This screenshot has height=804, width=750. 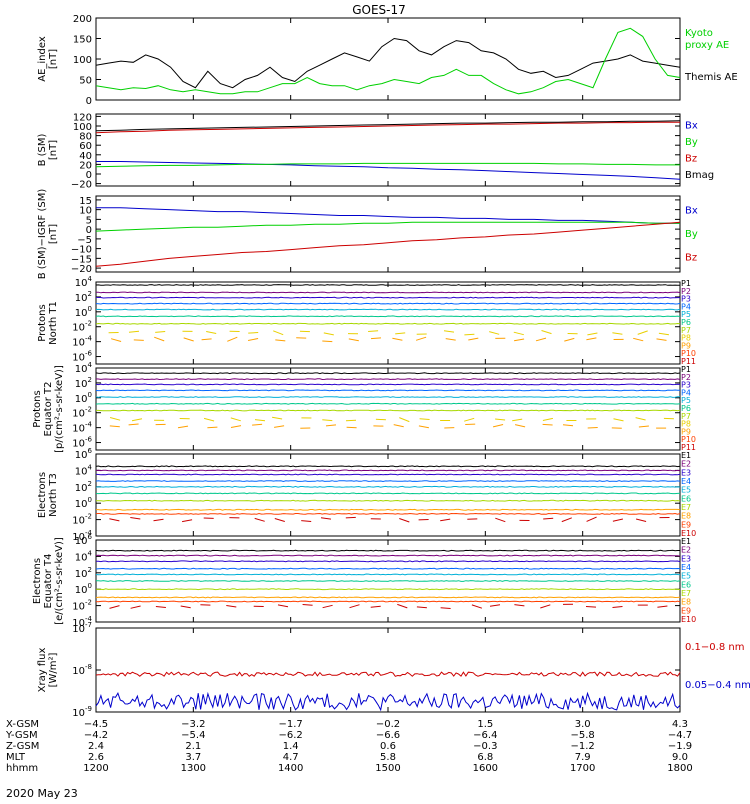 What do you see at coordinates (680, 757) in the screenshot?
I see `x-axis-mlt-value: 9.0` at bounding box center [680, 757].